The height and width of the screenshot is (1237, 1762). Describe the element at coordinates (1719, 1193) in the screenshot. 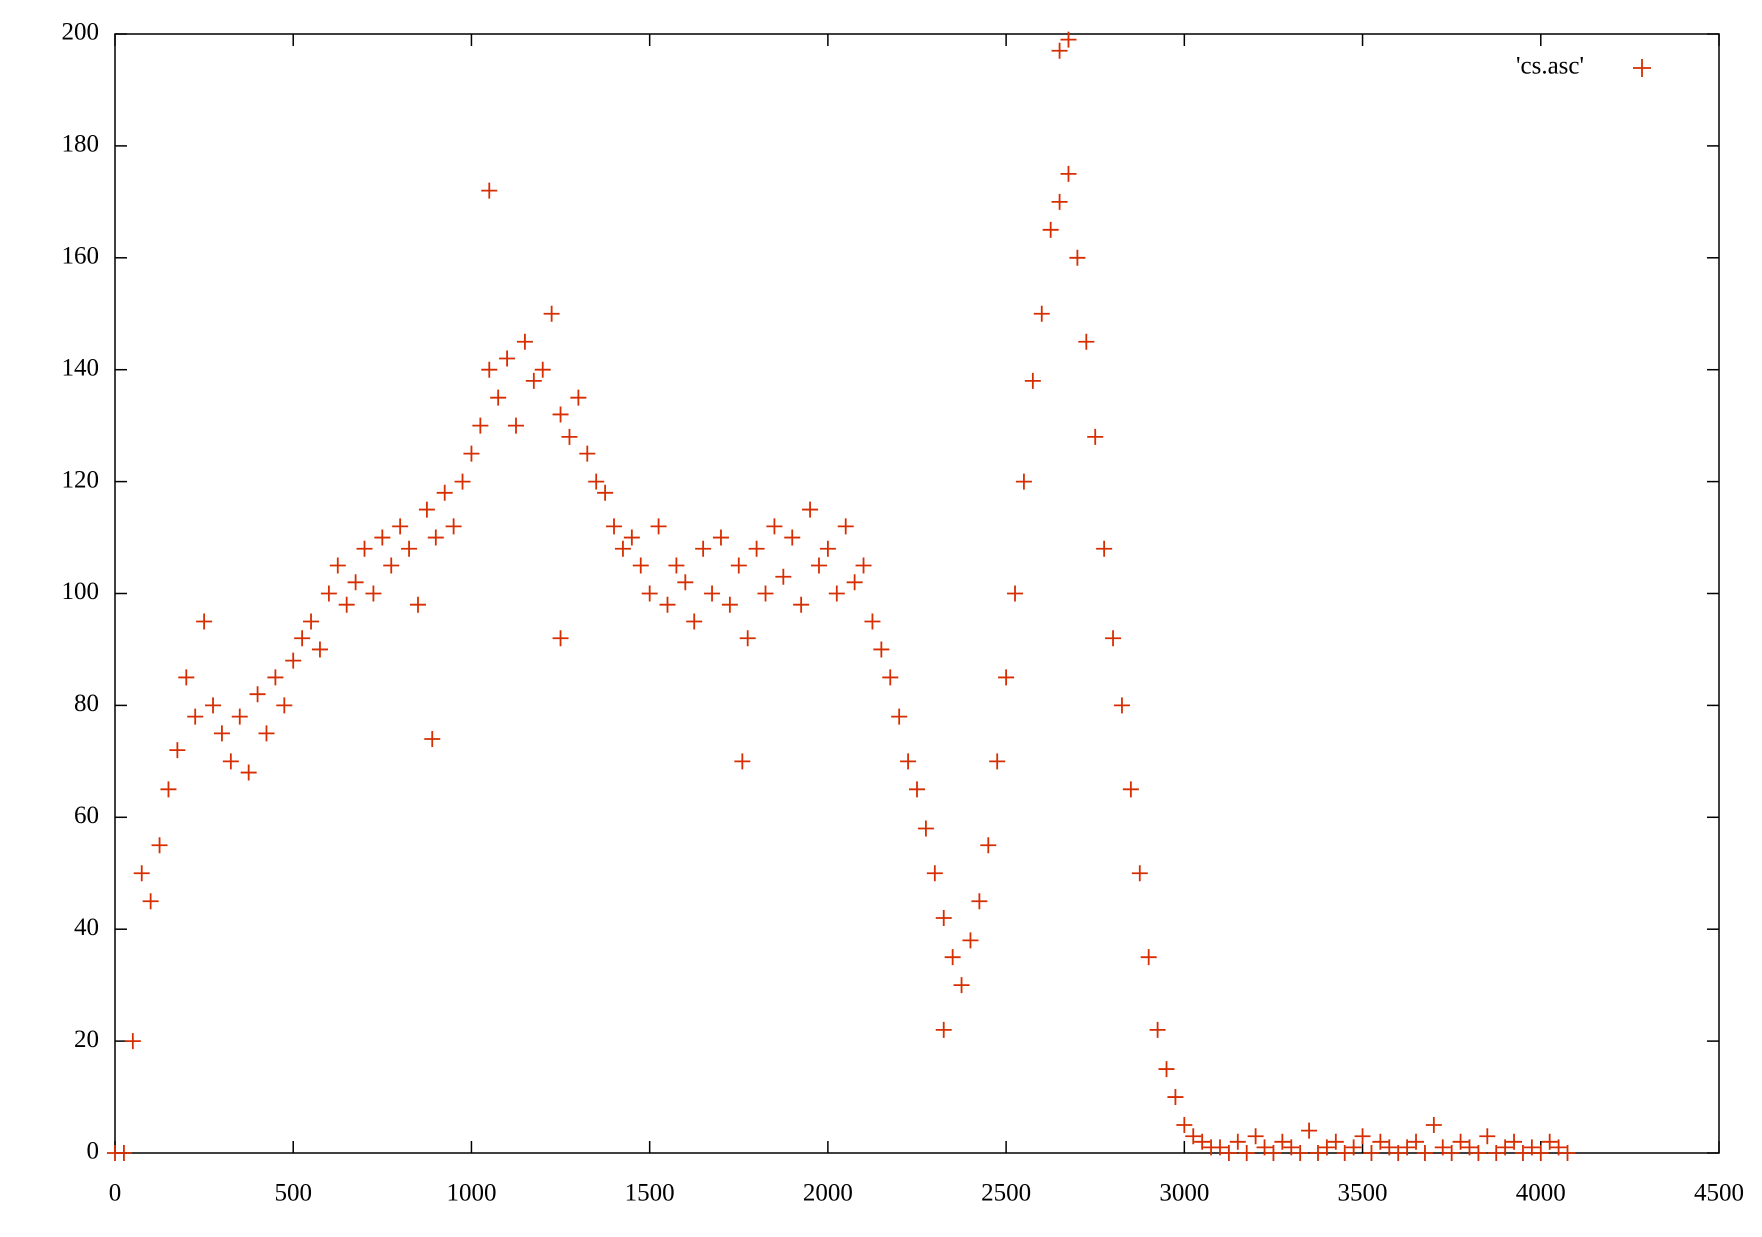

I see `x-tick-label: 4500` at that location.